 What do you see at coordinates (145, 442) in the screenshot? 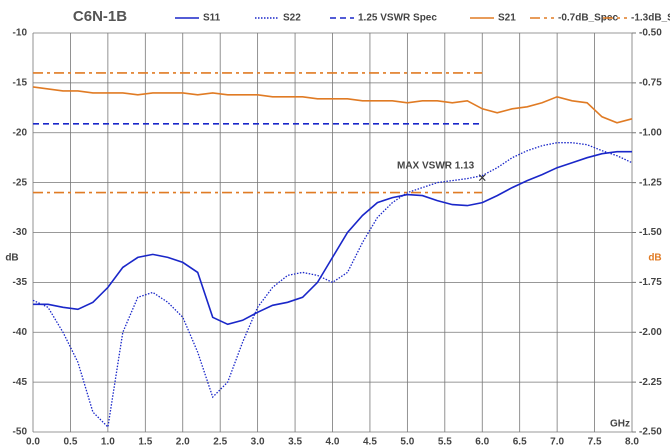
I see `x-tick-label: 1.5` at bounding box center [145, 442].